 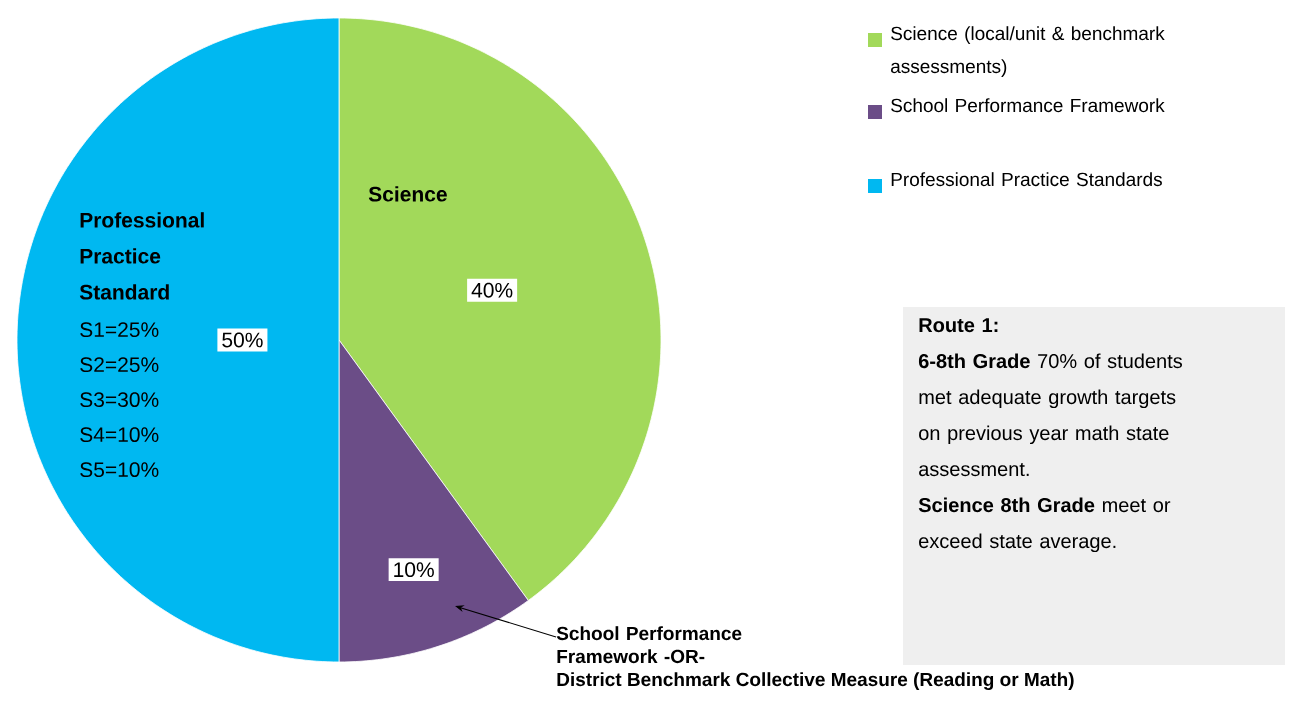 I want to click on text: 6-8th Grade 70% of students met adequate growth targets on previous year math state assessment., so click(x=1050, y=415).